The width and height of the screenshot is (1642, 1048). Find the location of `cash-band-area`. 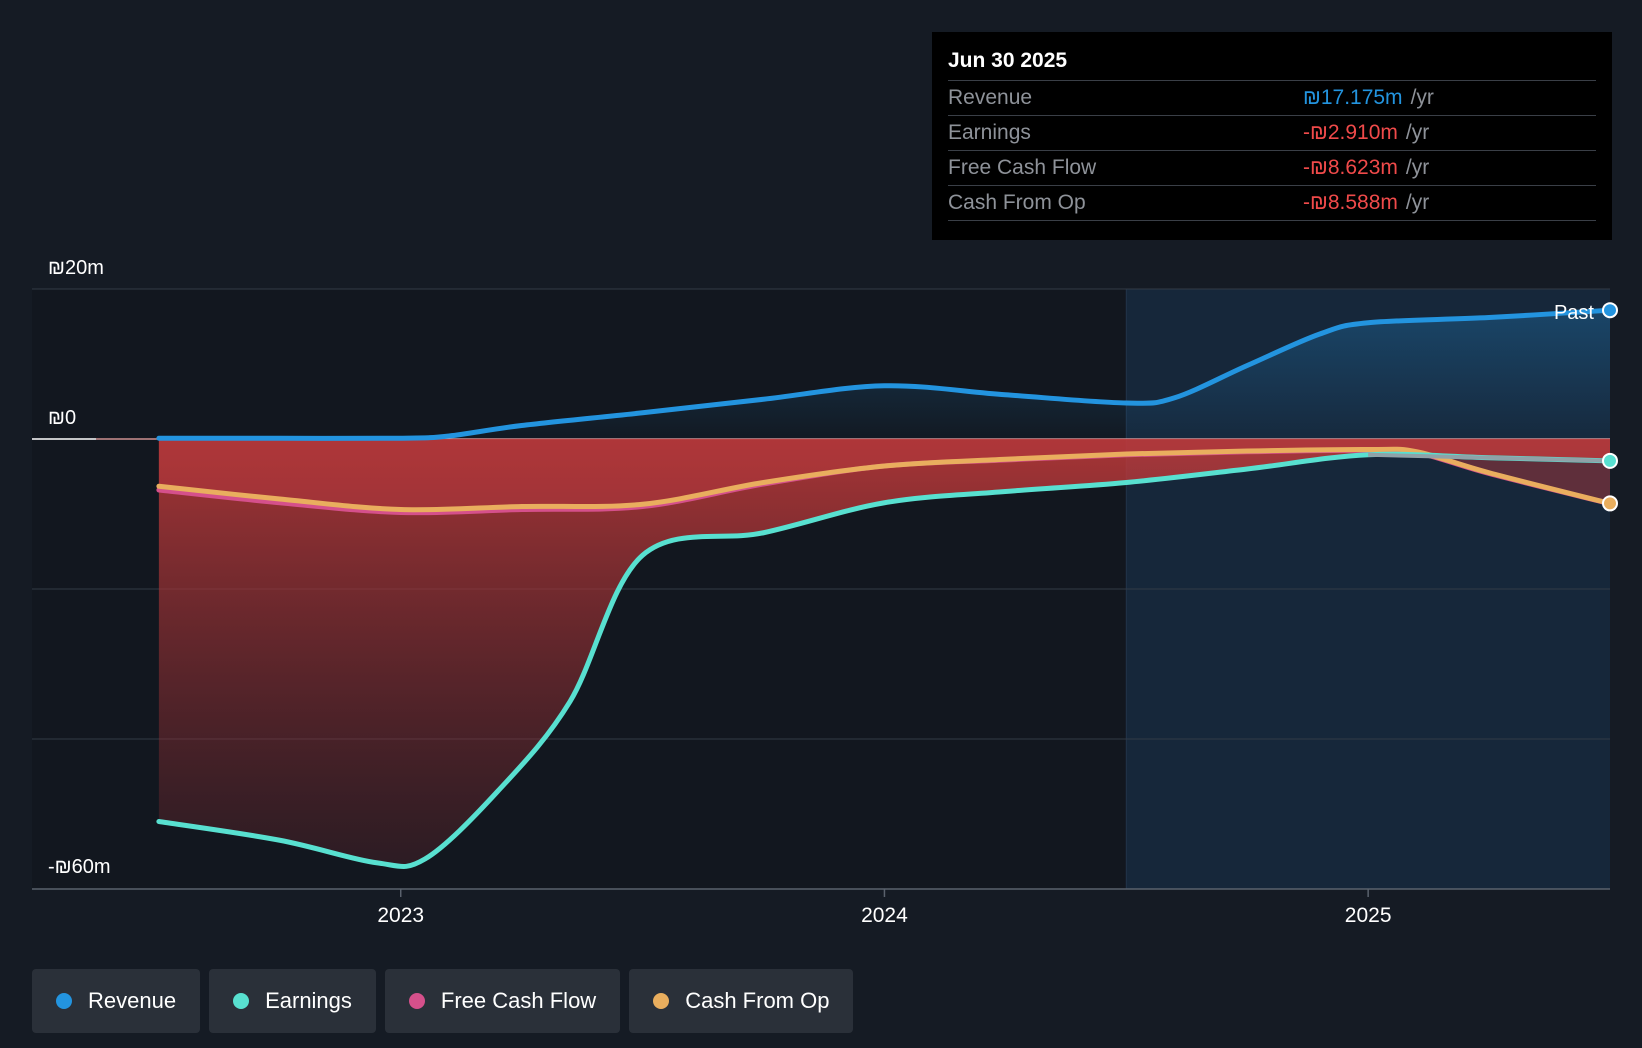

cash-band-area is located at coordinates (884, 474).